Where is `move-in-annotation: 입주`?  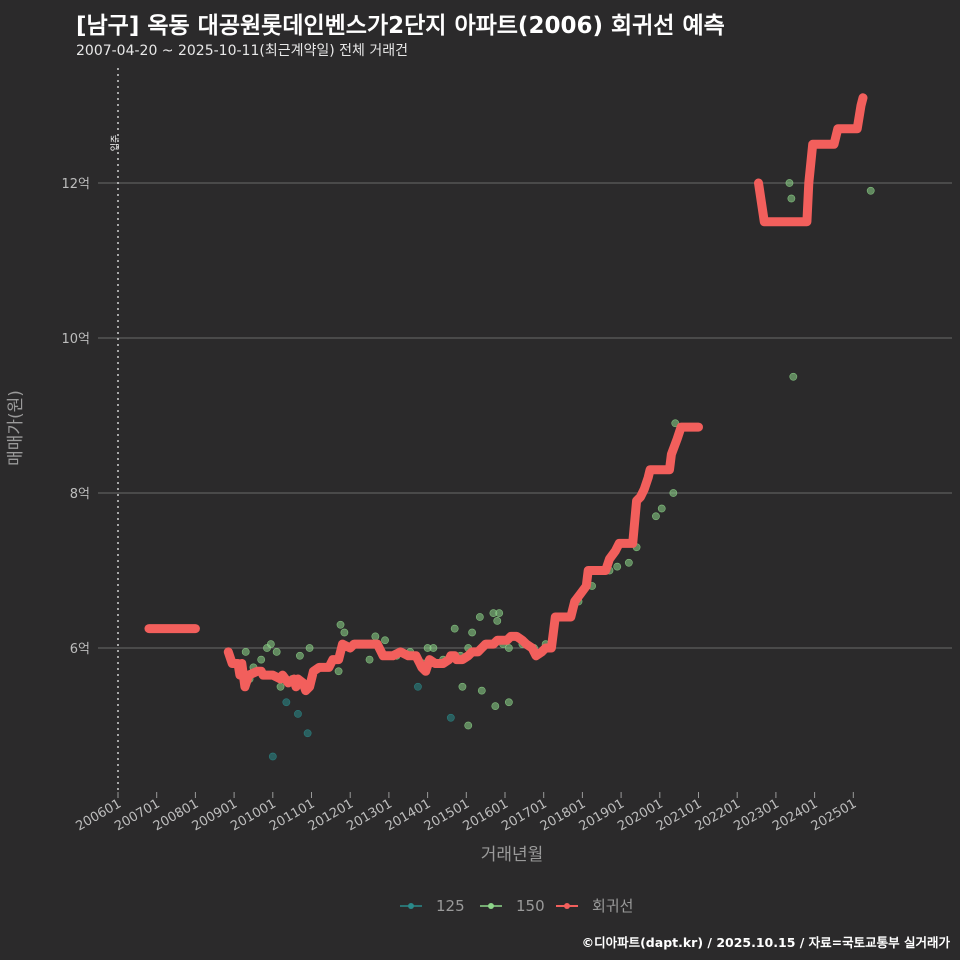
move-in-annotation: 입주 is located at coordinates (115, 430).